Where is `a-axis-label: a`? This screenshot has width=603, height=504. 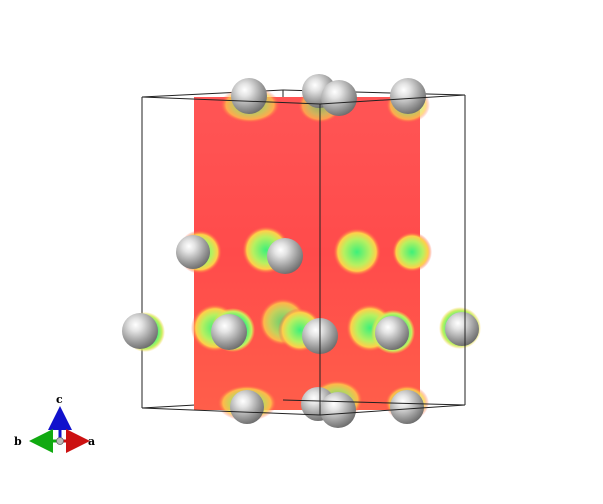 a-axis-label: a is located at coordinates (91, 441).